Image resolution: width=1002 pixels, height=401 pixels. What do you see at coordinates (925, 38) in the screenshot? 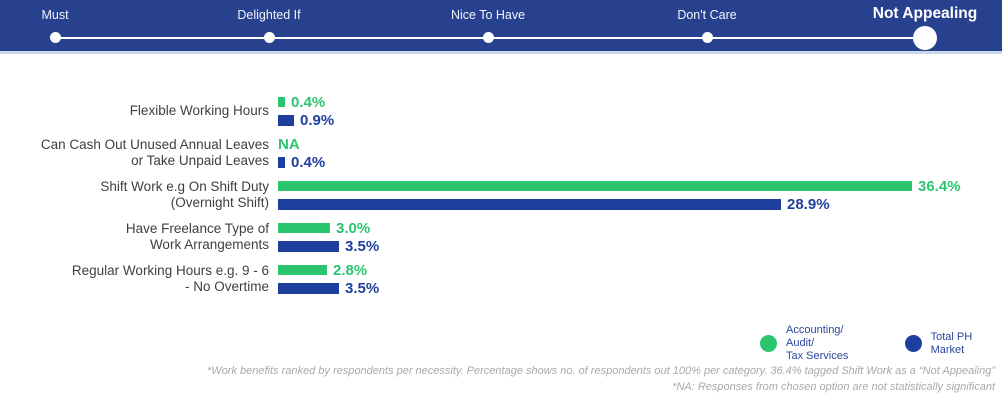
I see `slider-handle-not-appealing-icon` at bounding box center [925, 38].